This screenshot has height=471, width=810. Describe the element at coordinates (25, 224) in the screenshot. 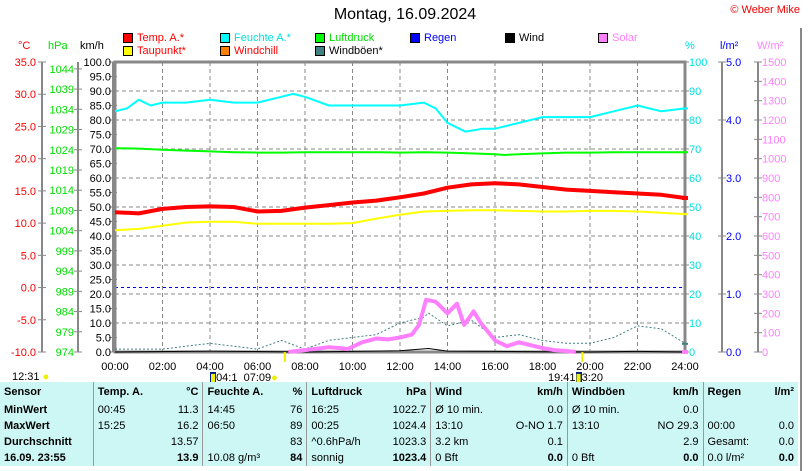

I see `temp-axis-tick-label: 10.0` at that location.